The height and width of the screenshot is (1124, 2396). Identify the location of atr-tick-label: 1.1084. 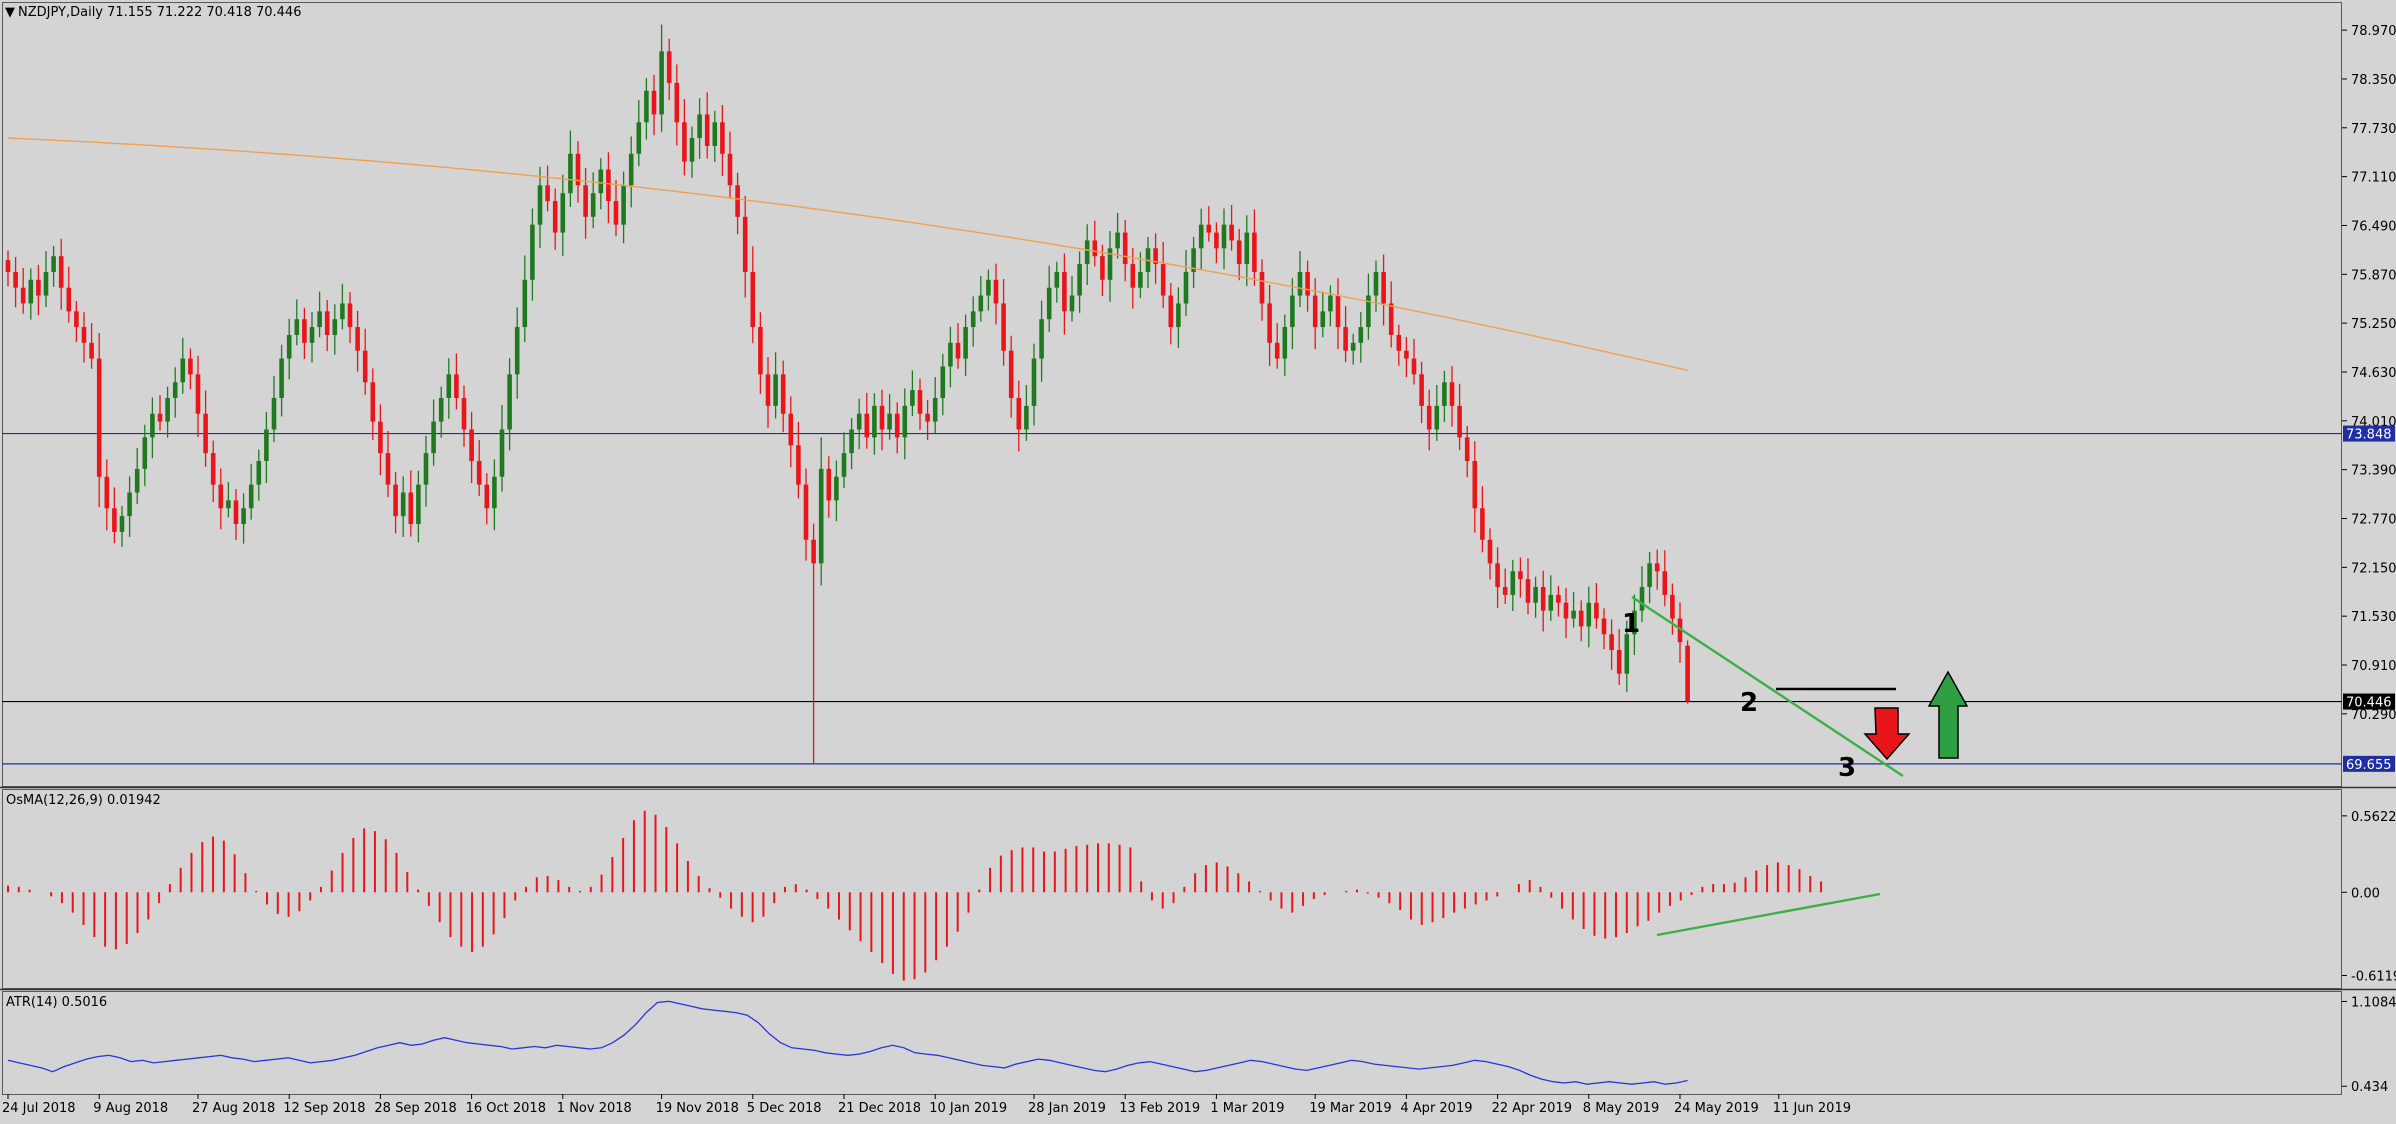
(2373, 1002).